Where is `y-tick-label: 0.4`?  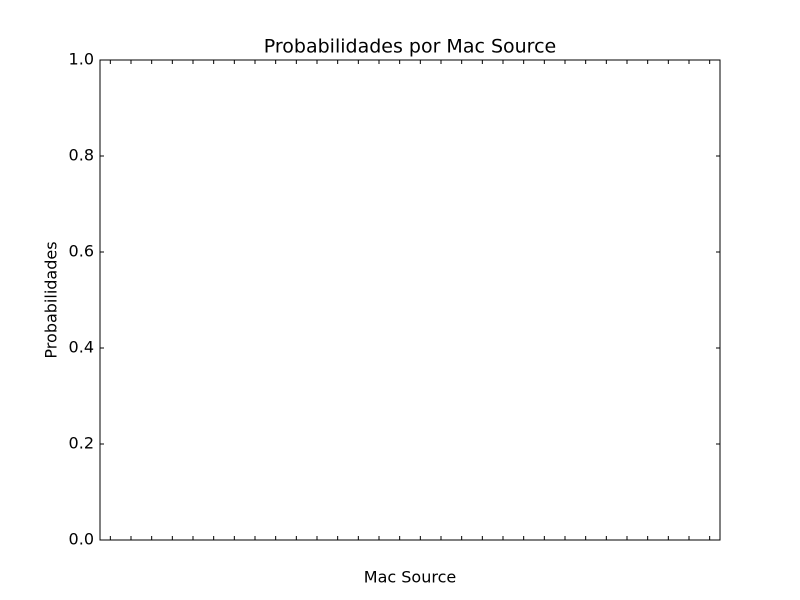
y-tick-label: 0.4 is located at coordinates (81, 347).